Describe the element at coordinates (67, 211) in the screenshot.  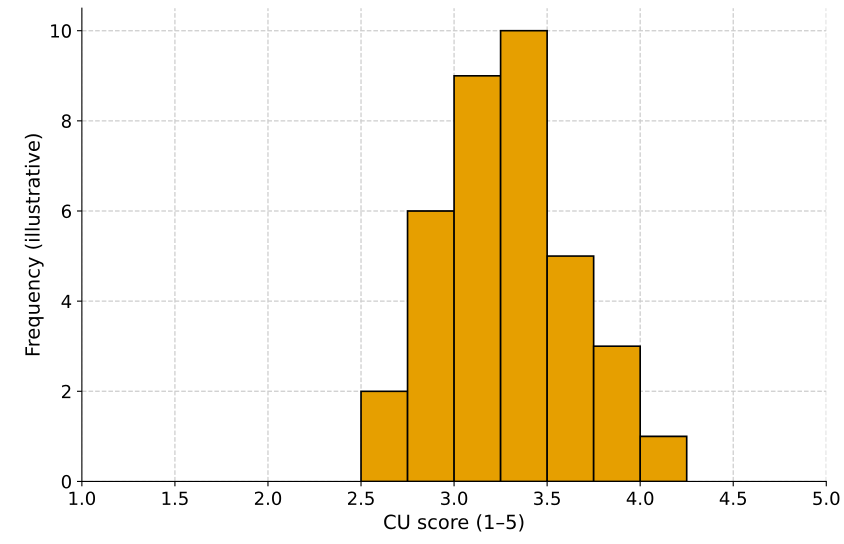
I see `y-tick-label: 6` at that location.